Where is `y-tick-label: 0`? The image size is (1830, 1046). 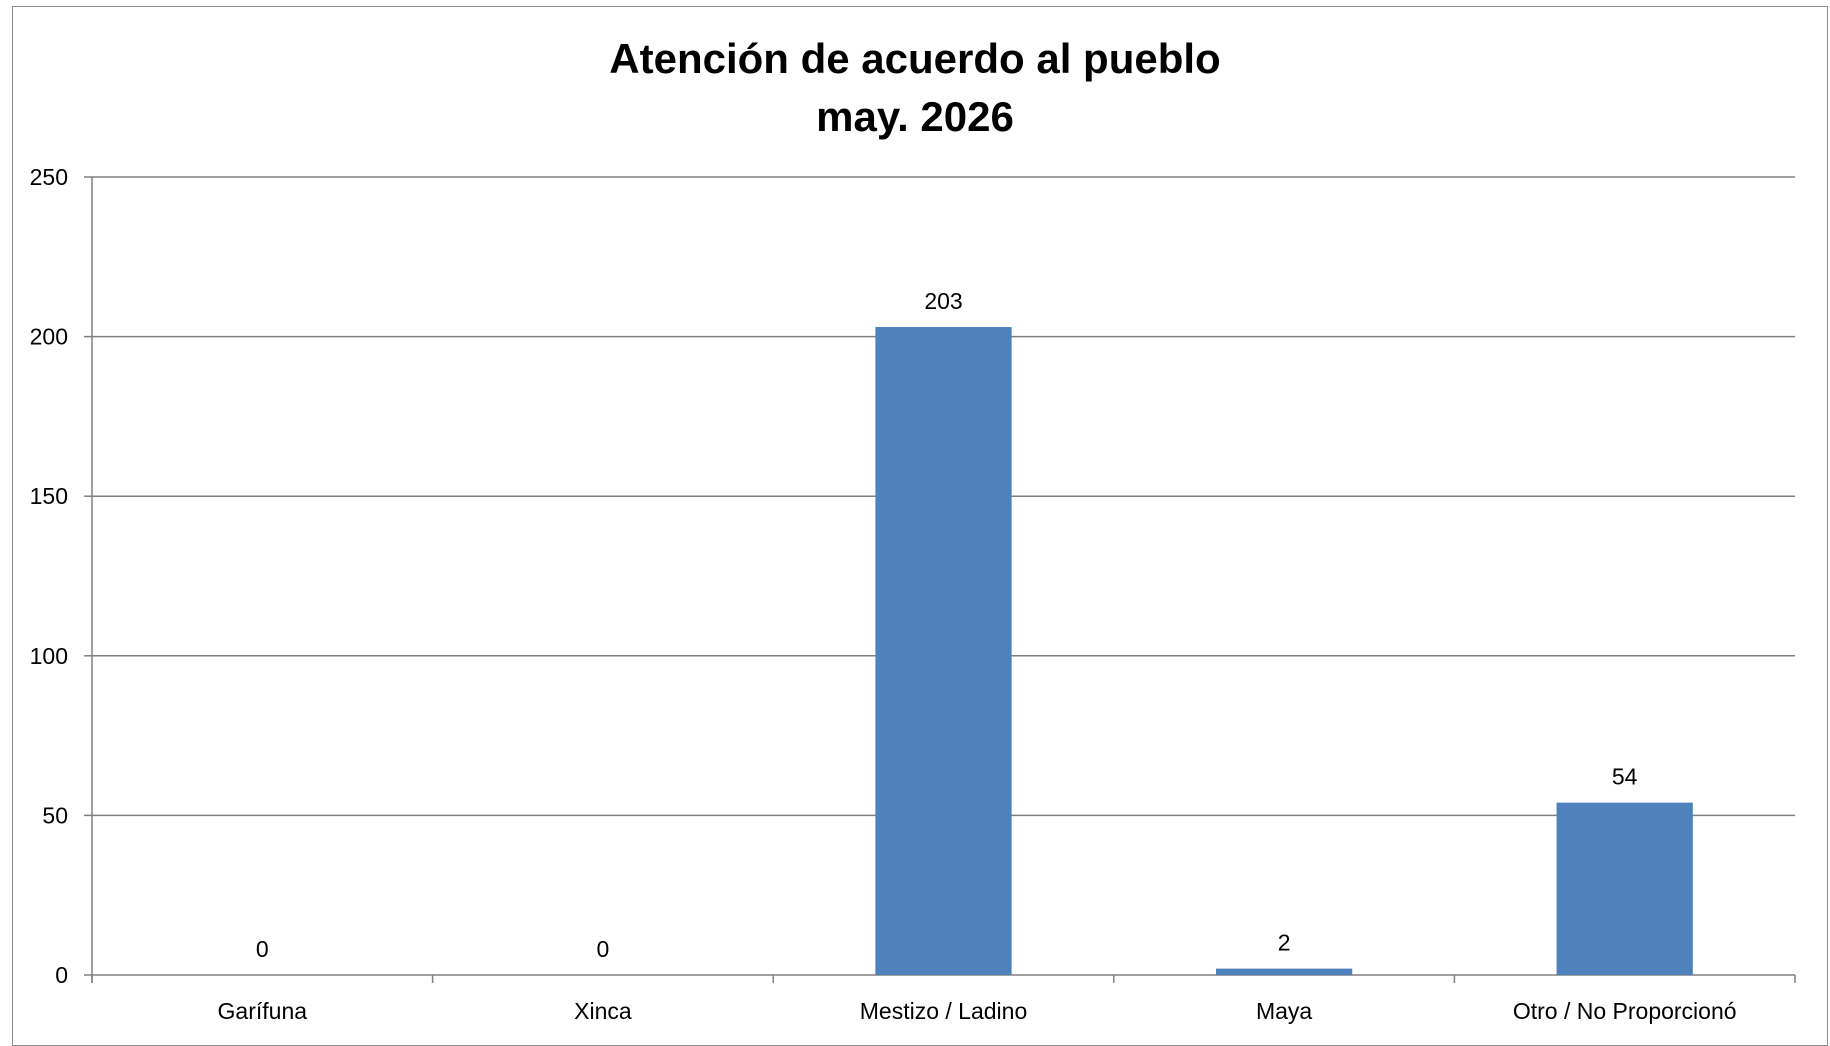
y-tick-label: 0 is located at coordinates (61, 975).